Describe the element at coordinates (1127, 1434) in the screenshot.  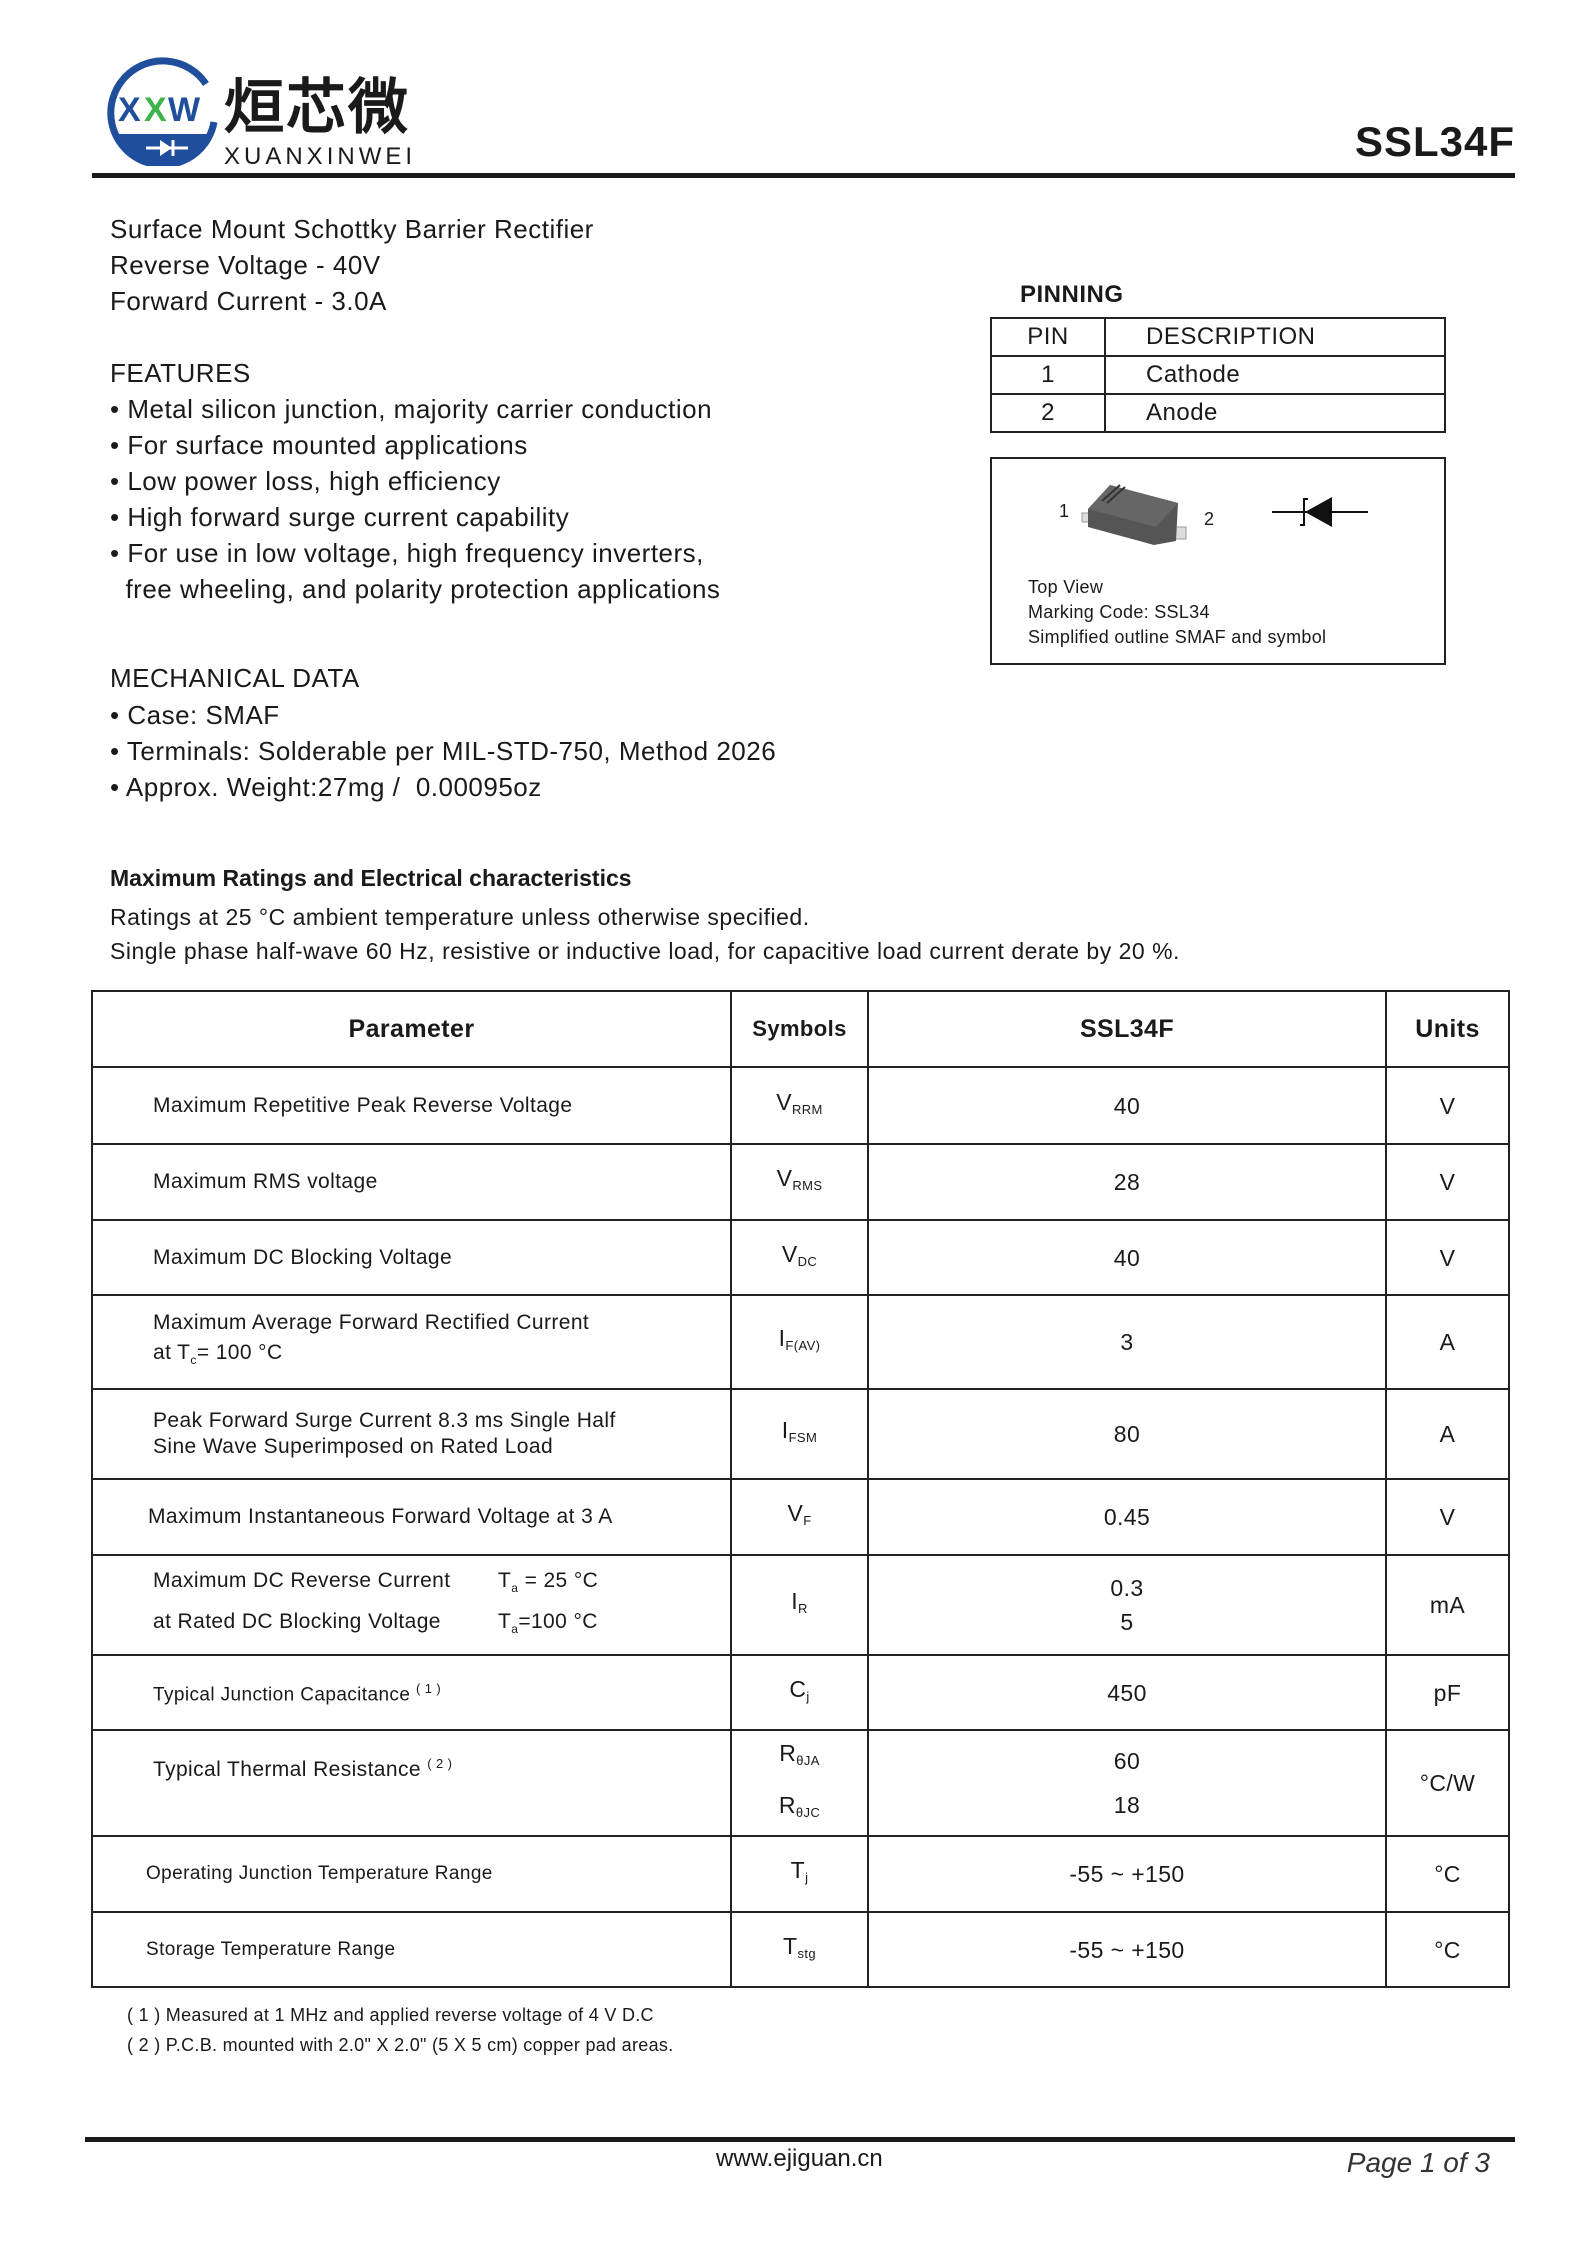
I see `value: 80` at that location.